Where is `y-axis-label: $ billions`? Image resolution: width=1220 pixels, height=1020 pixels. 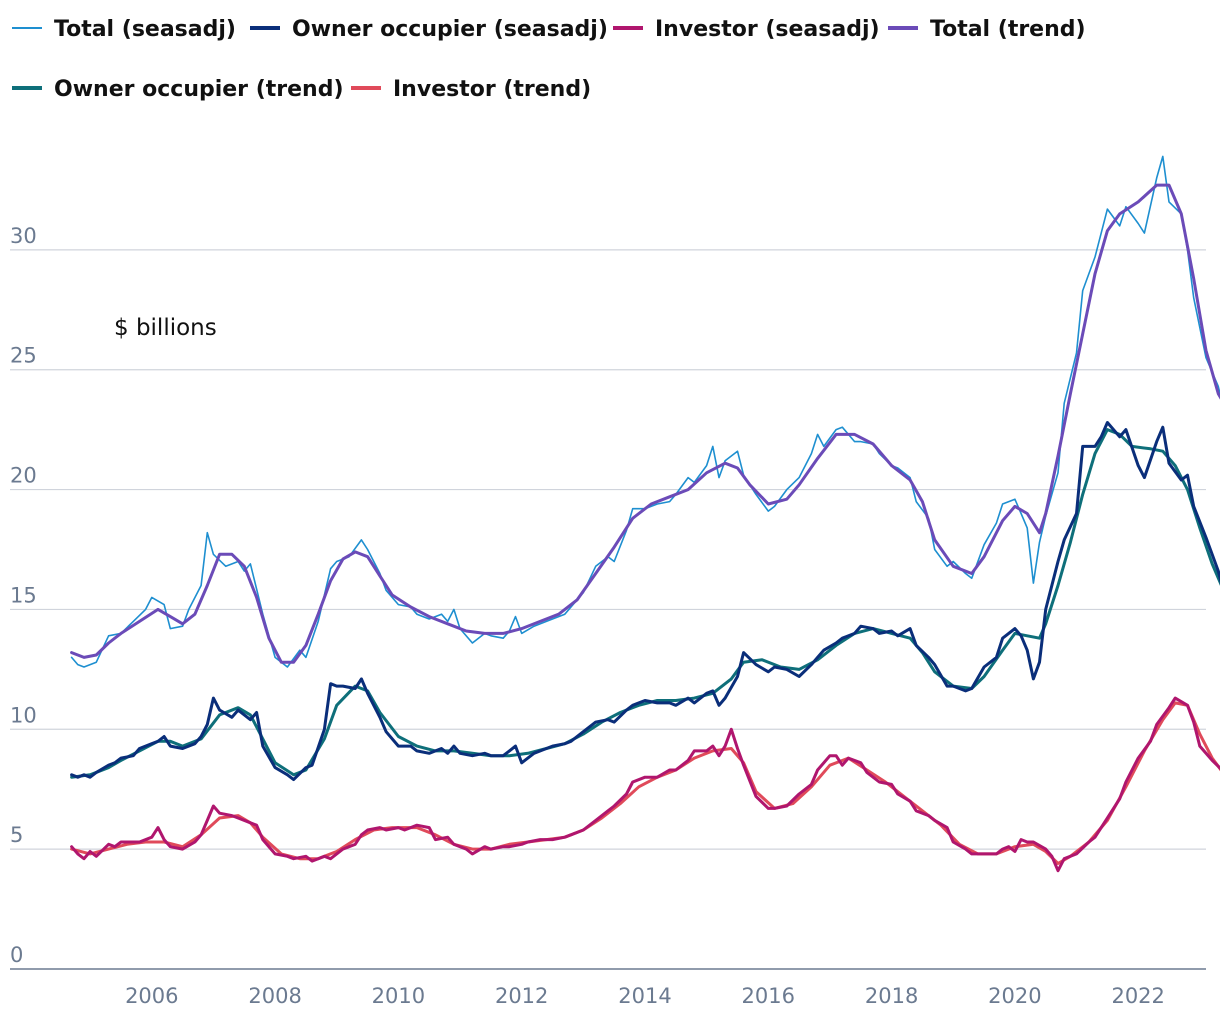 y-axis-label: $ billions is located at coordinates (165, 328).